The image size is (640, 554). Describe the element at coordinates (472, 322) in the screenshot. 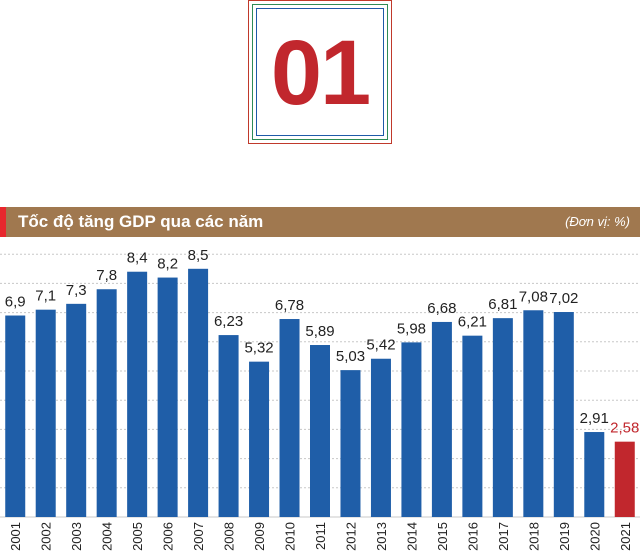

I see `data-label-2016: 6,21` at that location.